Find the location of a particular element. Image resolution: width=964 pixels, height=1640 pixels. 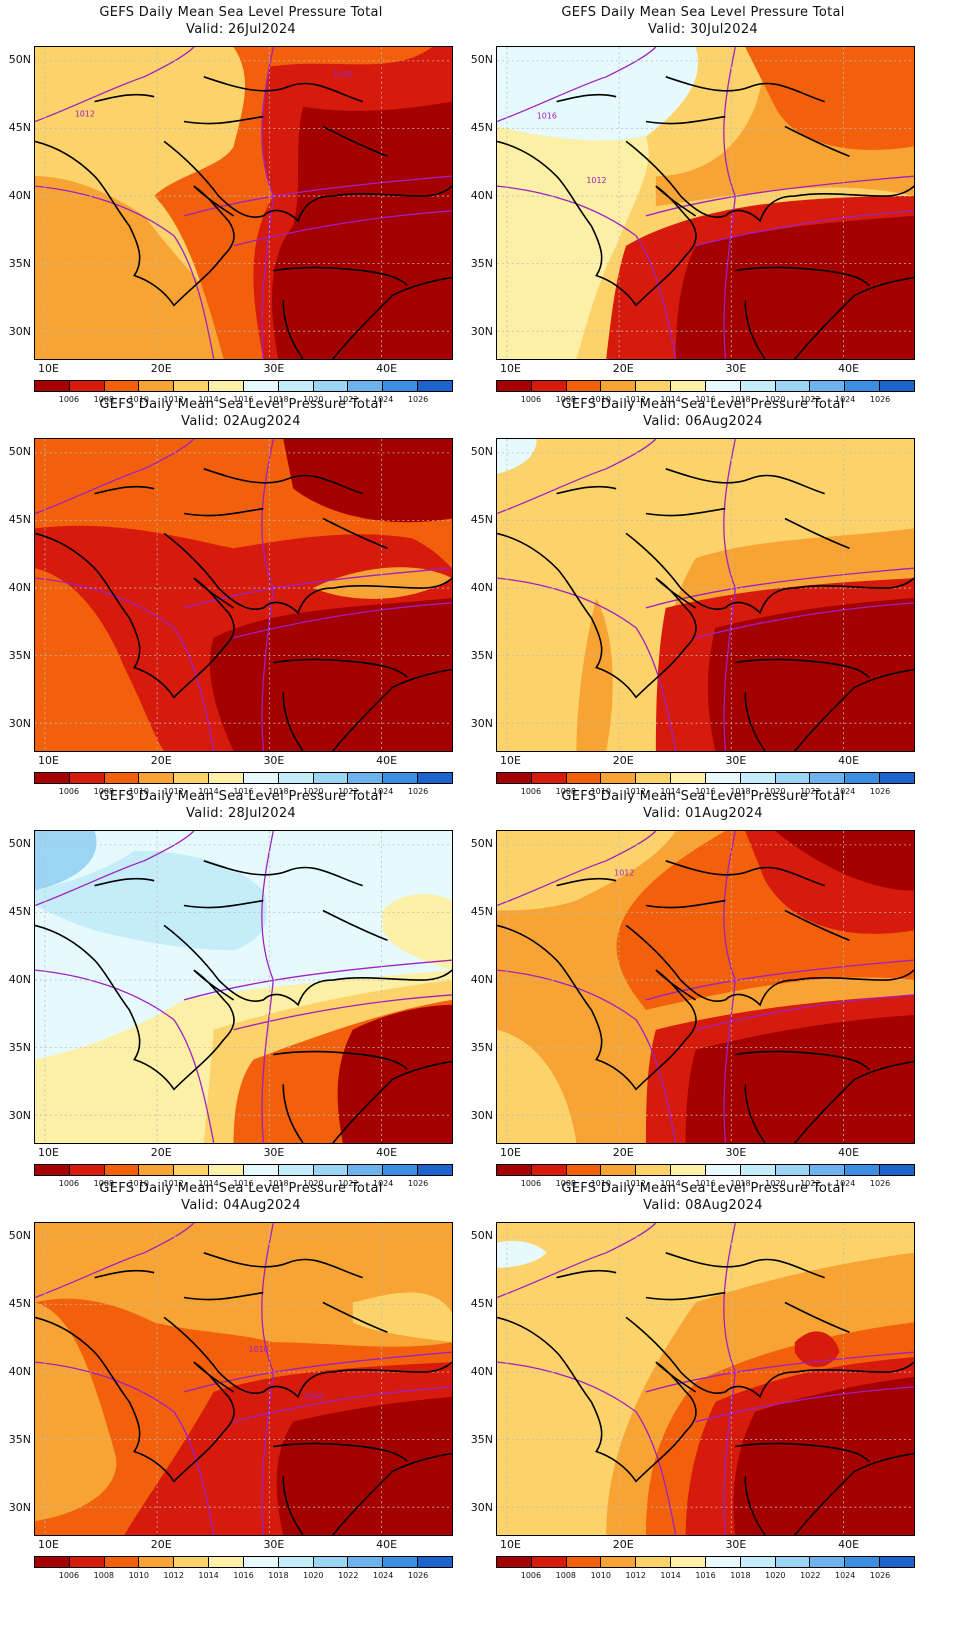

colorbar-label: 1014 is located at coordinates (208, 1575).